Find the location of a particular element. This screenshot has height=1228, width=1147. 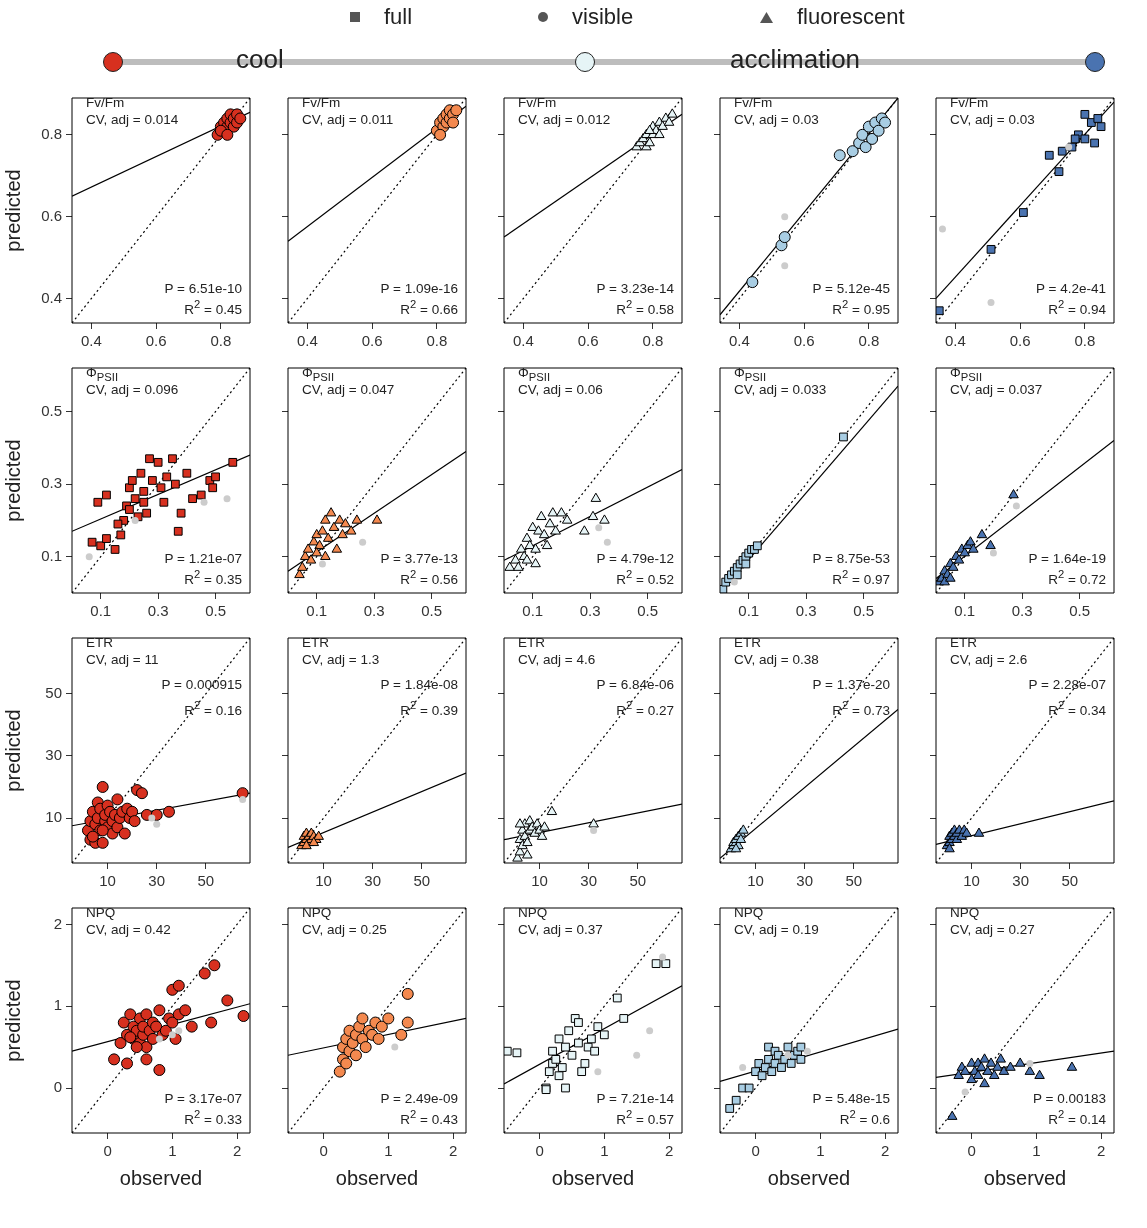

annotation: CV, adj = 11 is located at coordinates (122, 660).